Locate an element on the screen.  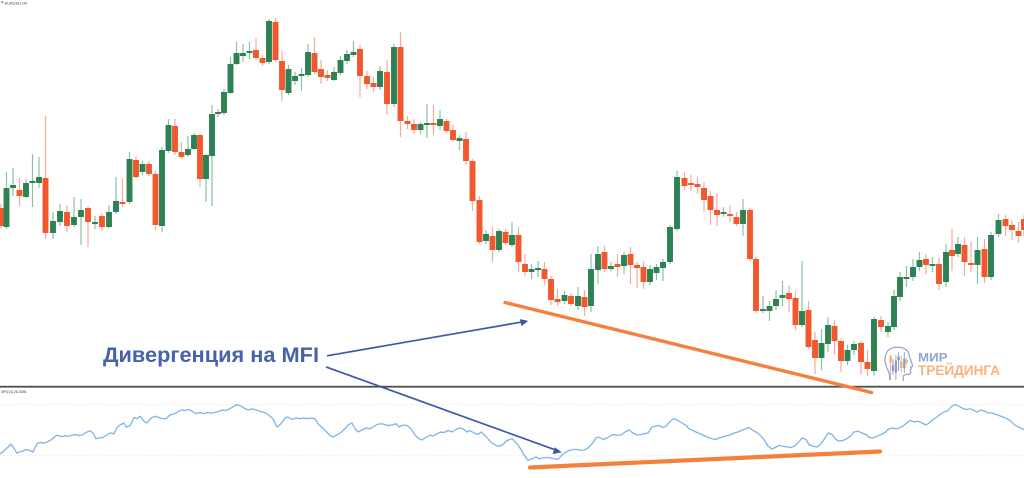
svg-text: ТРЕЙДИНГА is located at coordinates (959, 370).